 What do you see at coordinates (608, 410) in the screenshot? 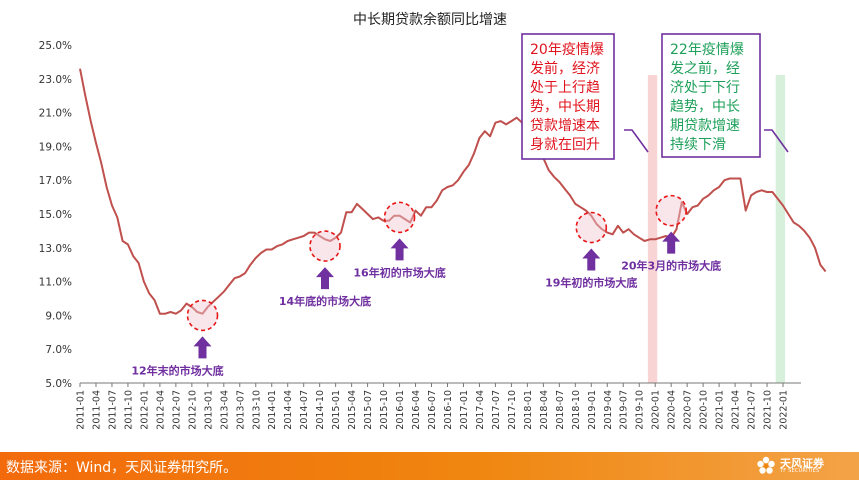
I see `x-tick-label: 2019-04` at bounding box center [608, 410].